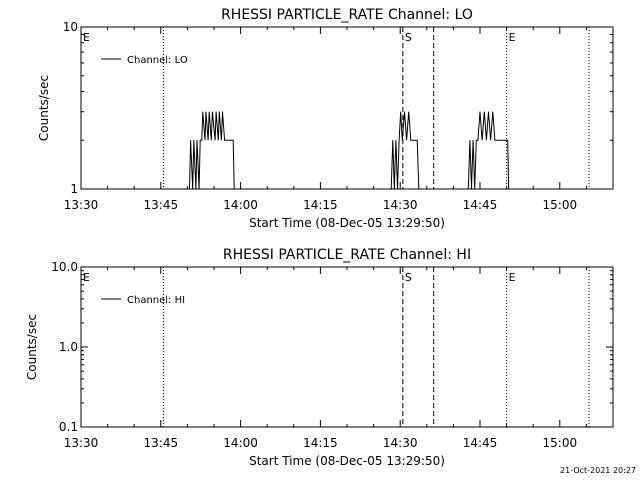 The height and width of the screenshot is (480, 640). What do you see at coordinates (347, 461) in the screenshot?
I see `panel-2-xlabel: Start Time (08-Dec-05 13:29:50)` at bounding box center [347, 461].